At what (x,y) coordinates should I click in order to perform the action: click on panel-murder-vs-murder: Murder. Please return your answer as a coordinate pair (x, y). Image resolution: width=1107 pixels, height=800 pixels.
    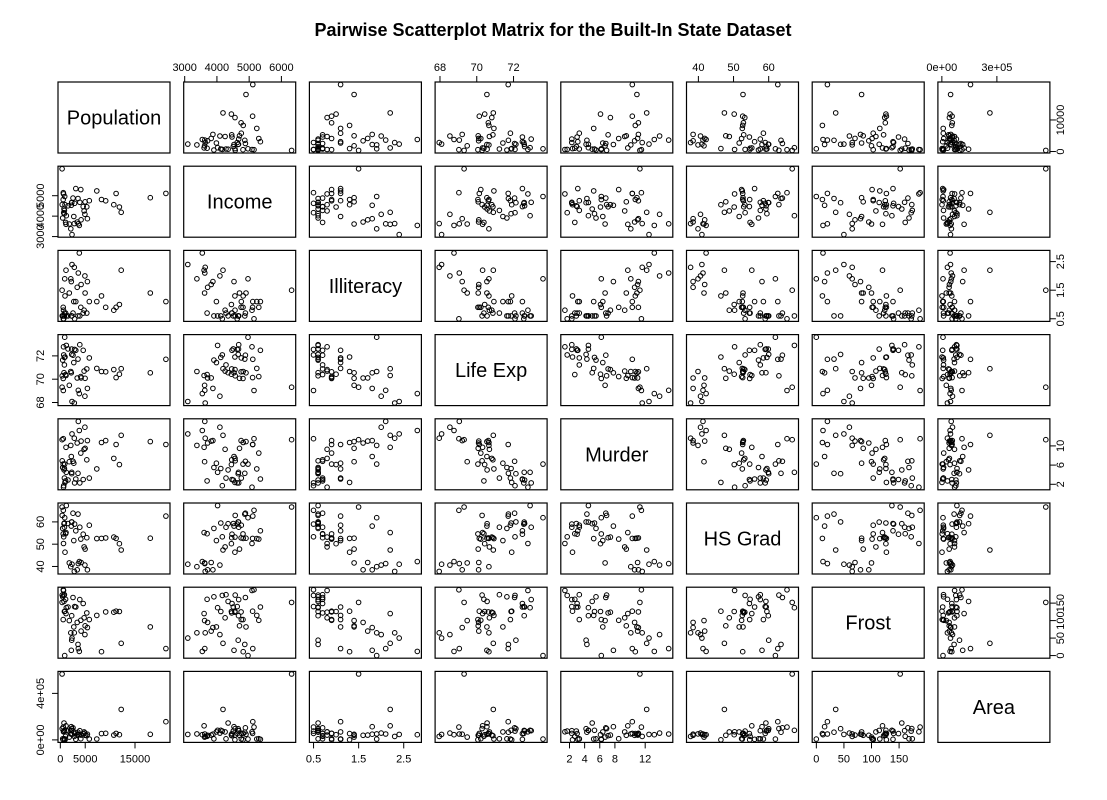
    Looking at the image, I should click on (617, 454).